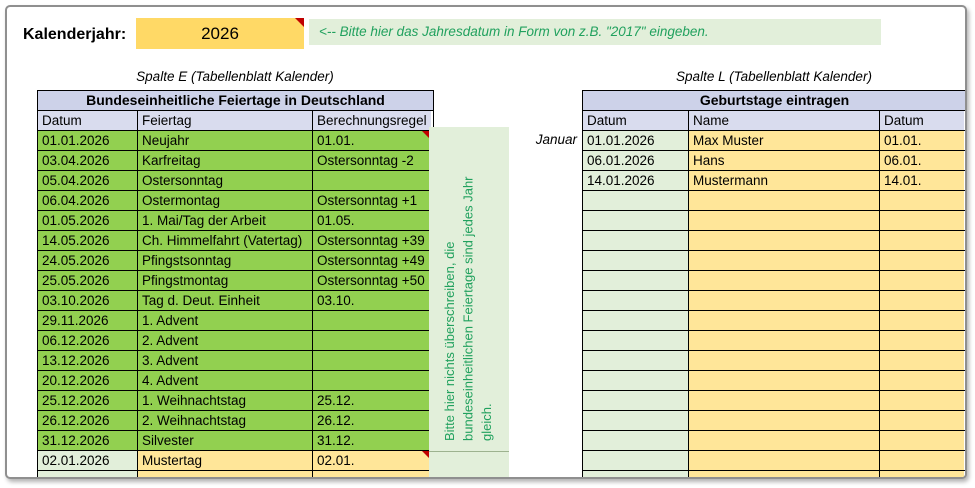  What do you see at coordinates (225, 180) in the screenshot?
I see `cell-name: Ostersonntag` at bounding box center [225, 180].